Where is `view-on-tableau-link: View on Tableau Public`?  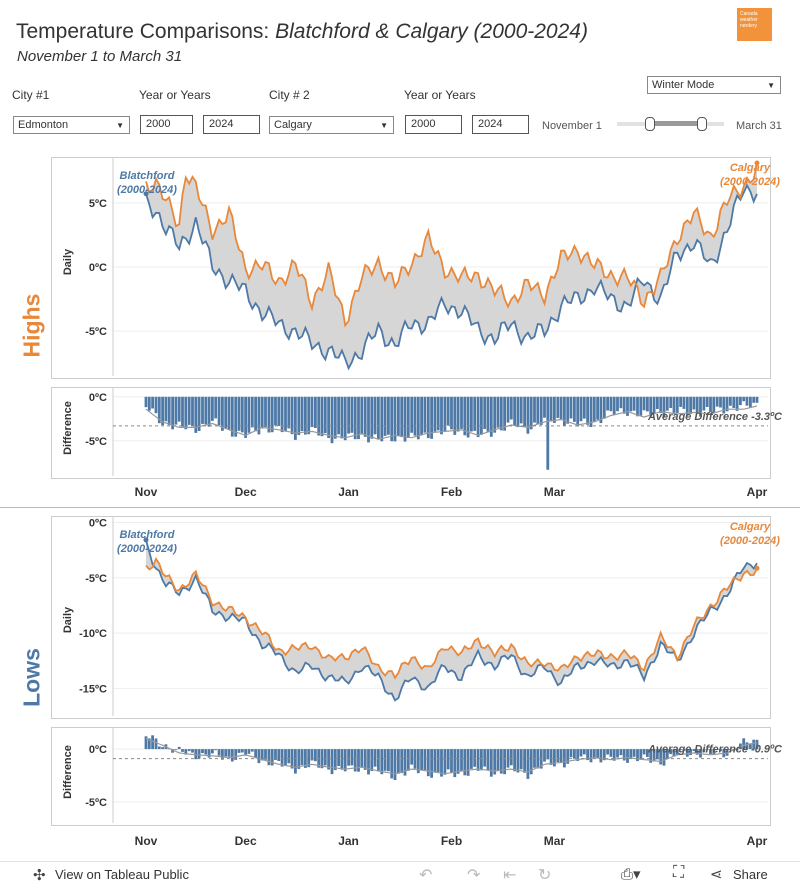 view-on-tableau-link: View on Tableau Public is located at coordinates (122, 874).